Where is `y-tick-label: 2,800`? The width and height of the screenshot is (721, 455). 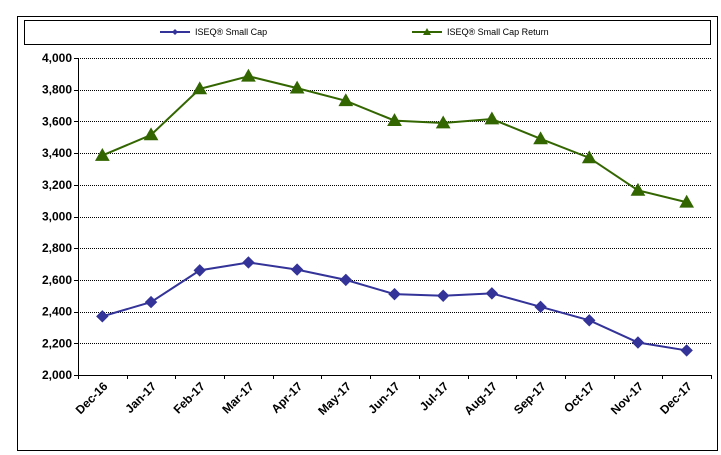
y-tick-label: 2,800 is located at coordinates (57, 248).